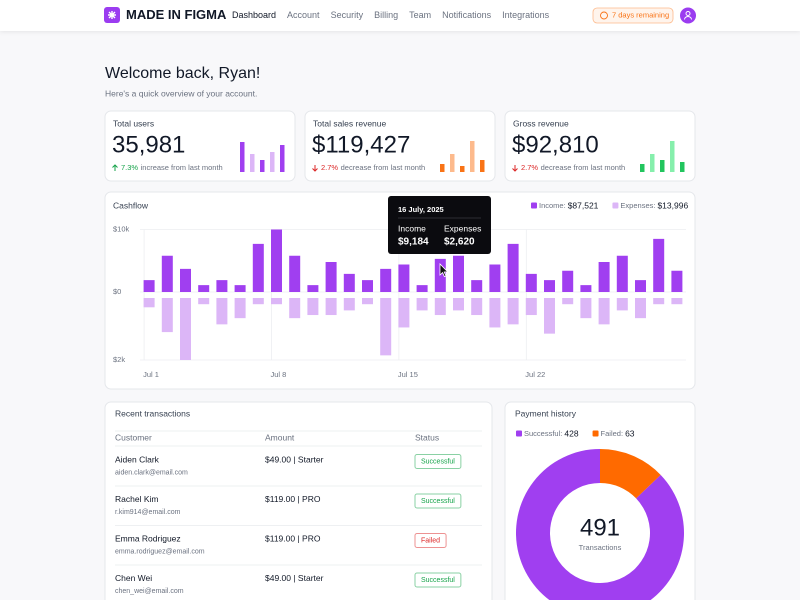 The width and height of the screenshot is (800, 600). What do you see at coordinates (413, 242) in the screenshot?
I see `tooltip-value: $9,184` at bounding box center [413, 242].